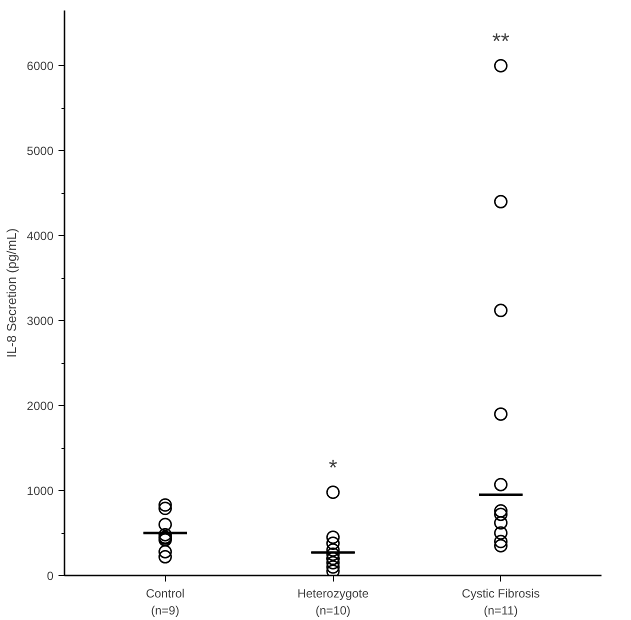 The width and height of the screenshot is (631, 620). Describe the element at coordinates (501, 41) in the screenshot. I see `annotation: **` at that location.